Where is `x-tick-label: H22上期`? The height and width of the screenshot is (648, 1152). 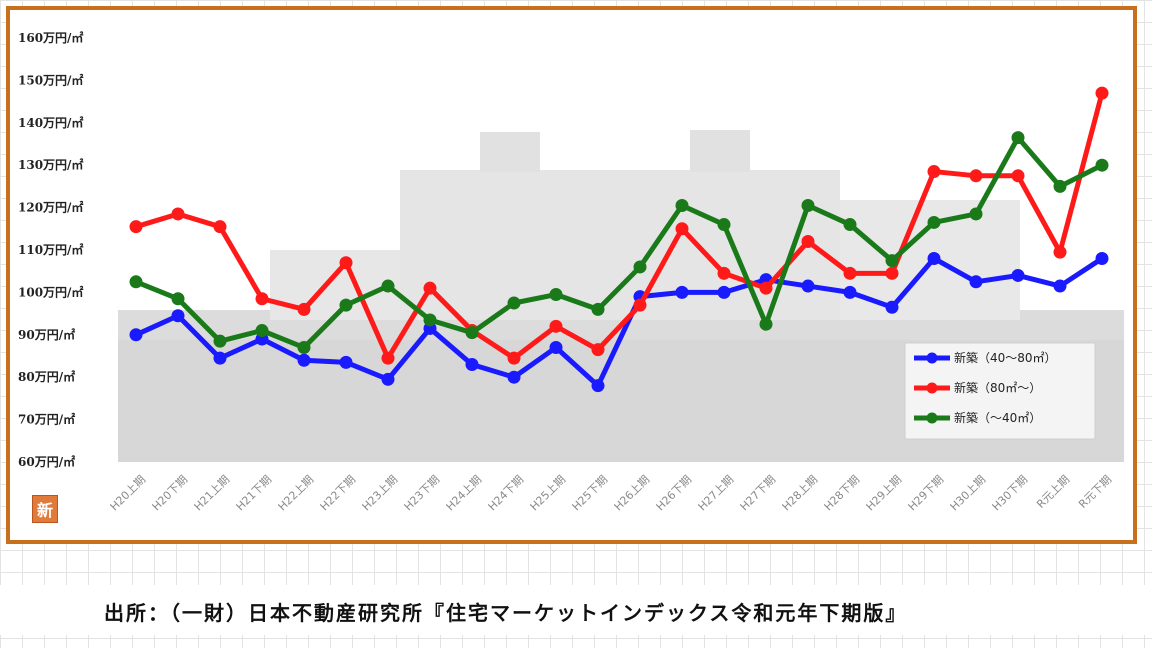 x-tick-label: H22上期 is located at coordinates (296, 493).